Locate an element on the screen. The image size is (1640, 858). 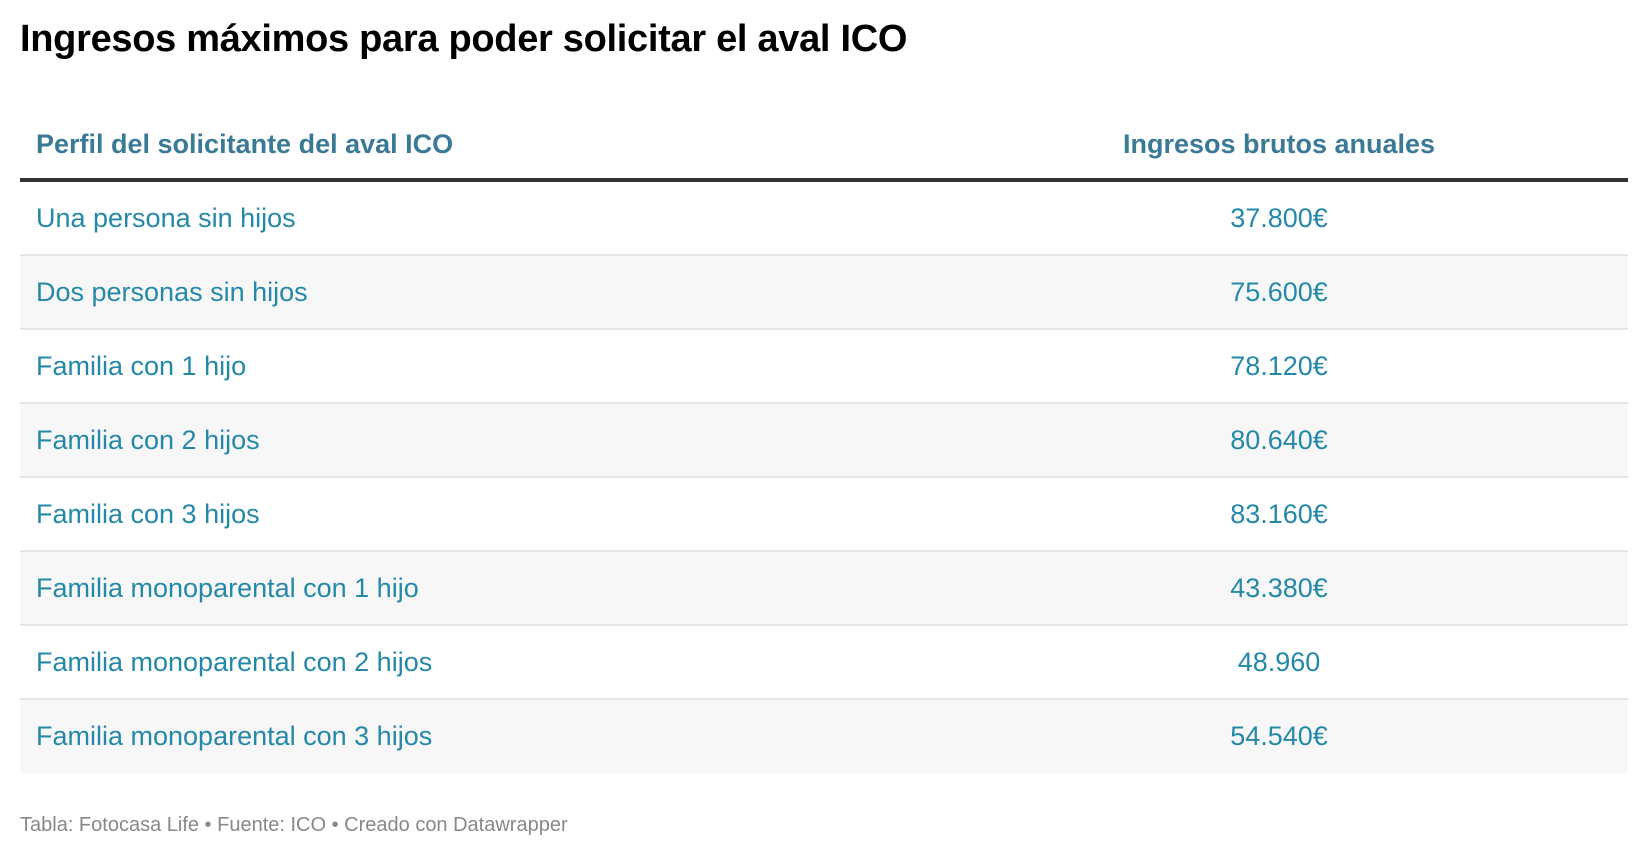
column-header-profile: Perfil del solicitante del aval ICO is located at coordinates (245, 143).